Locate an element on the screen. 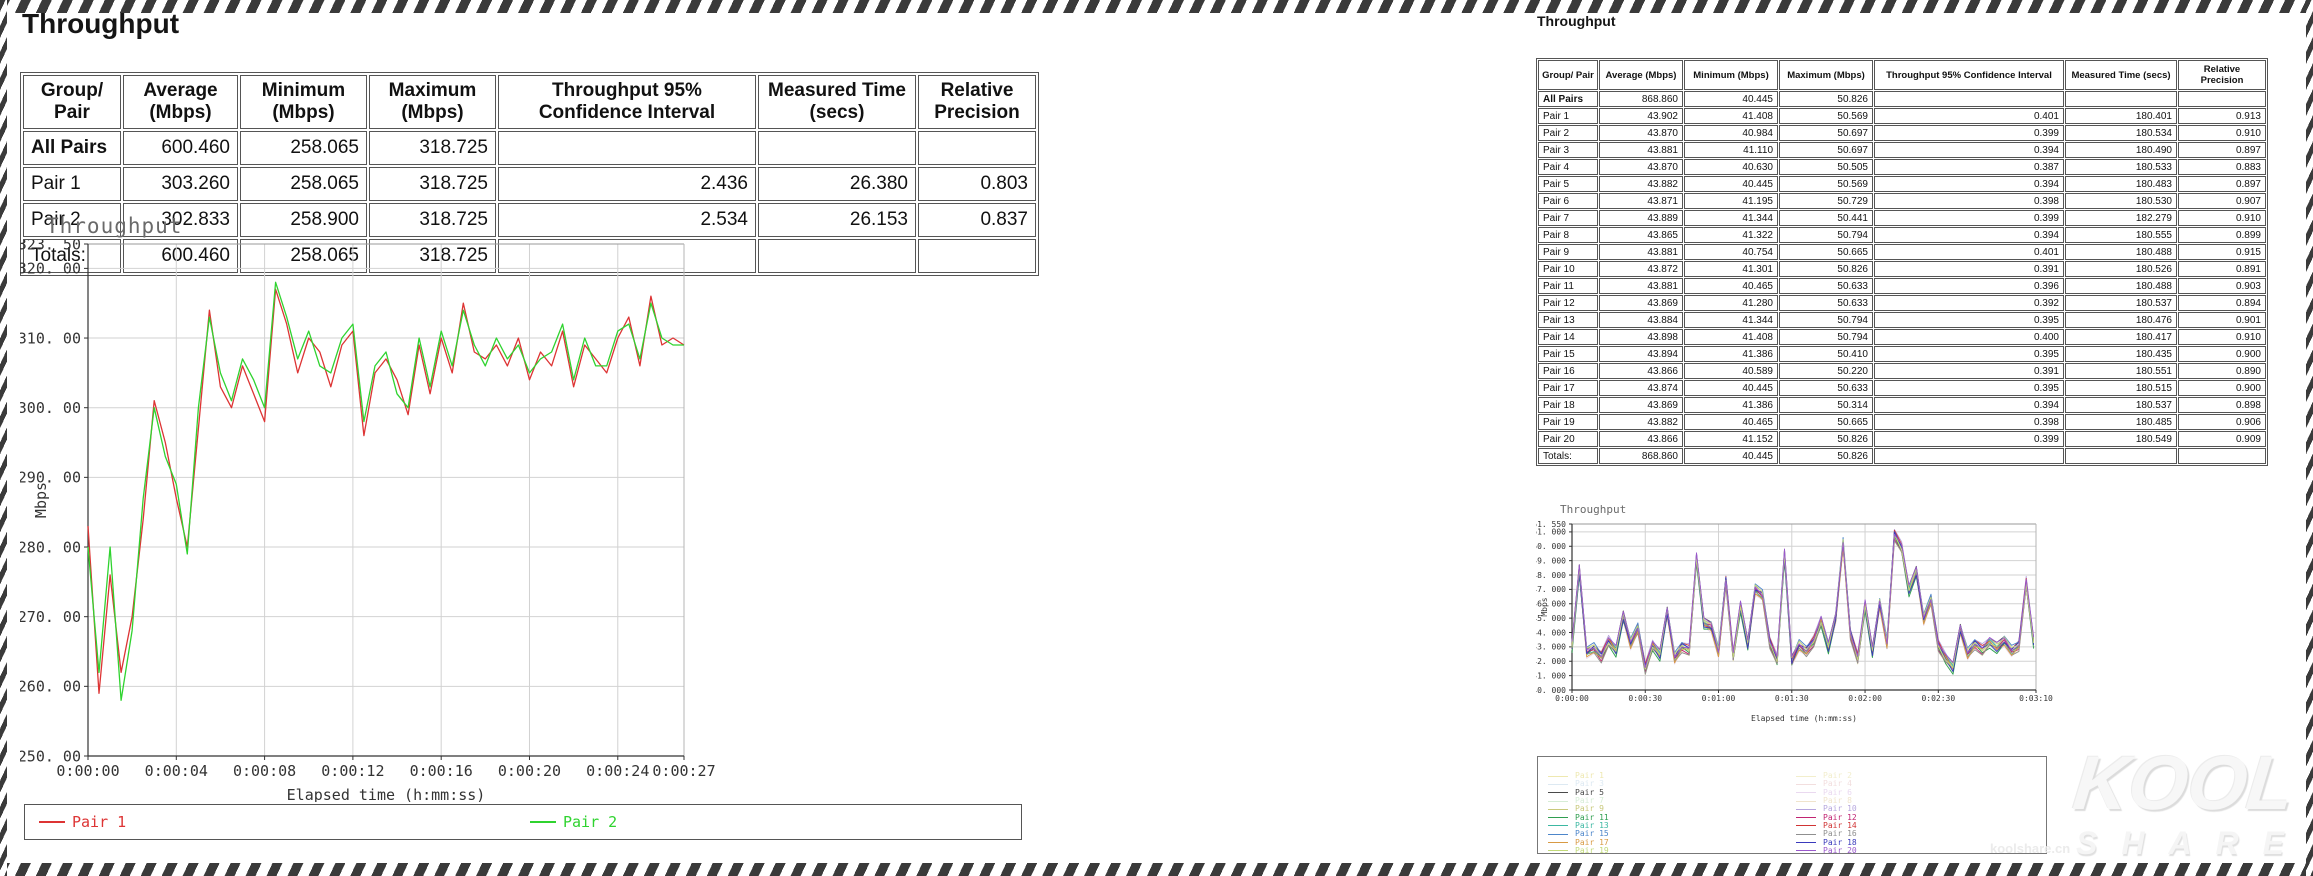  table-cell: 50.441 is located at coordinates (1826, 218).